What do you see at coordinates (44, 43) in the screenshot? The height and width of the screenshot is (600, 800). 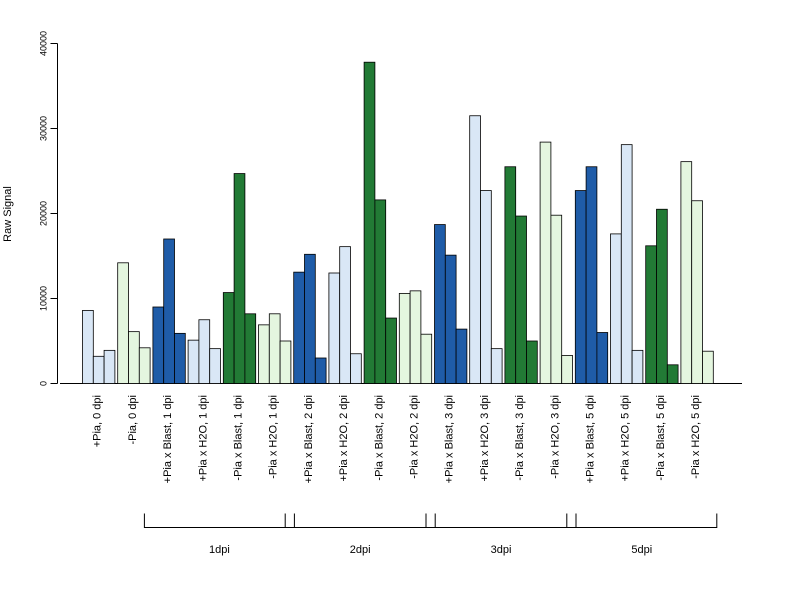 I see `y-tick-label: 40000` at bounding box center [44, 43].